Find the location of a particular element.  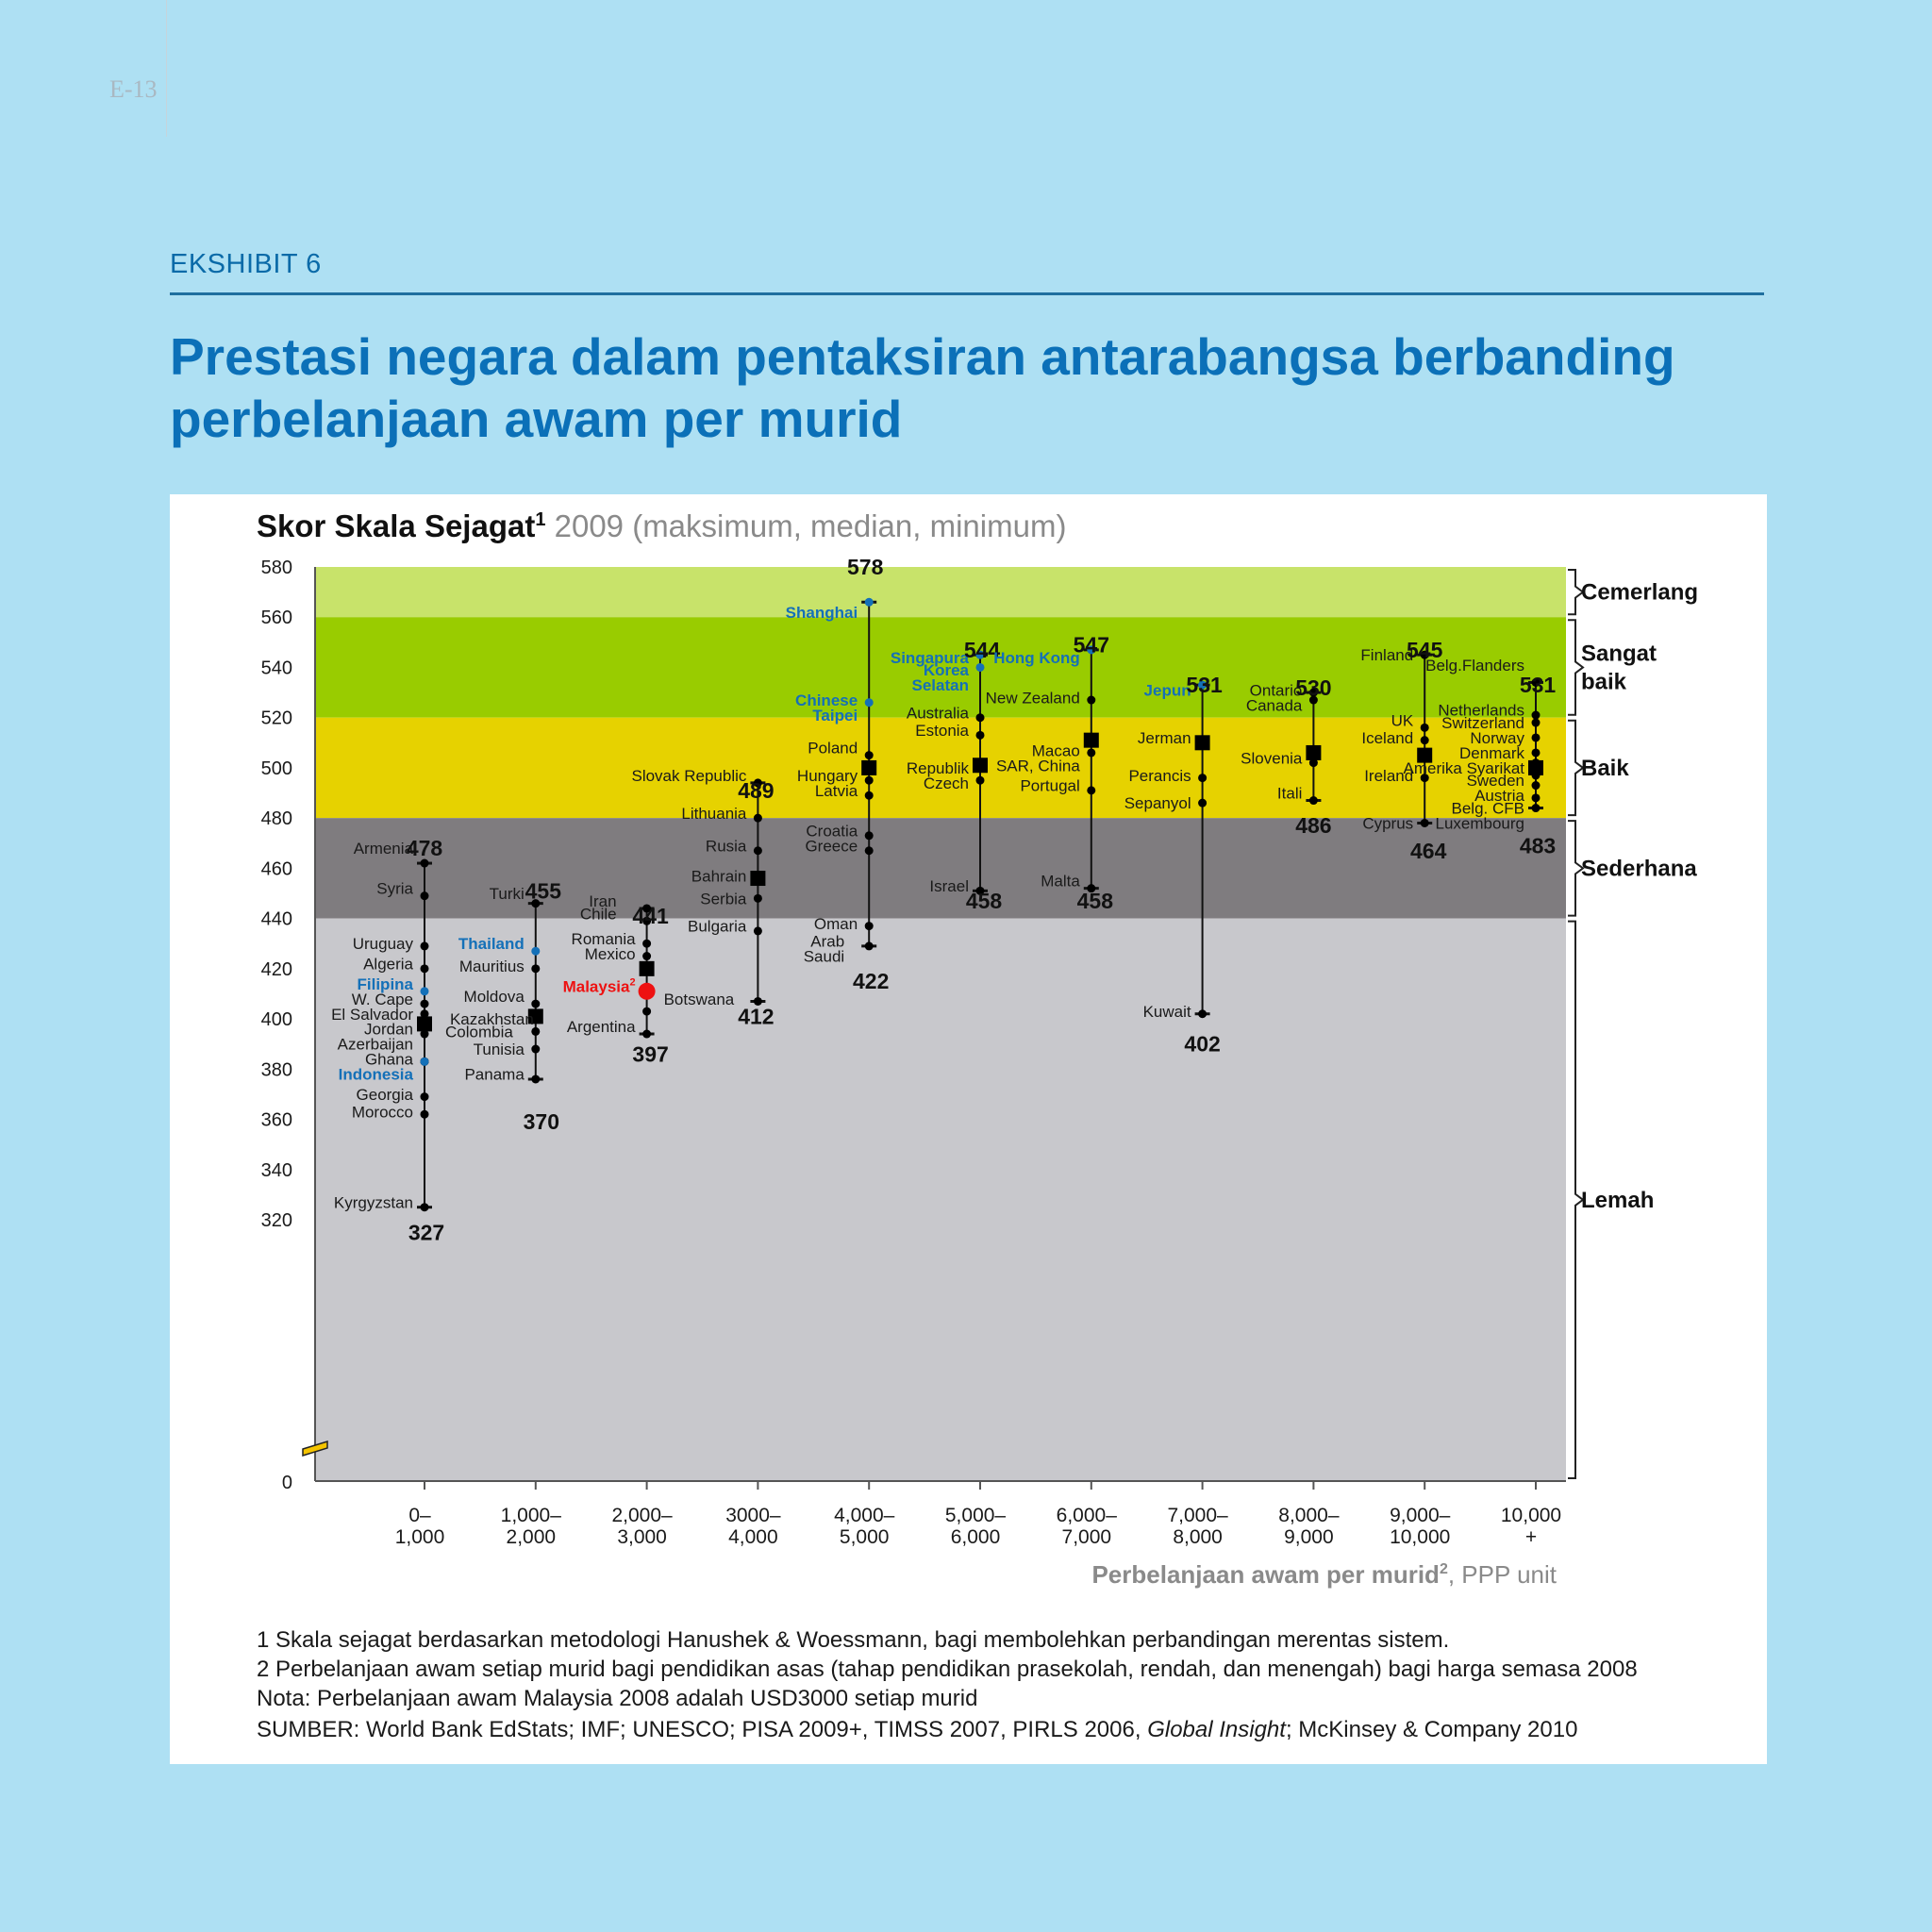

country-label: Denmark is located at coordinates (1491, 753).